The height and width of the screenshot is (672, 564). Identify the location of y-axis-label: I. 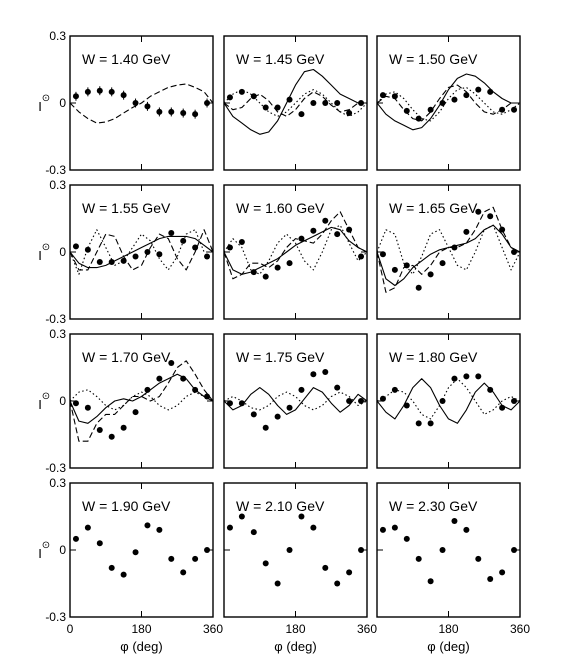
(40, 404).